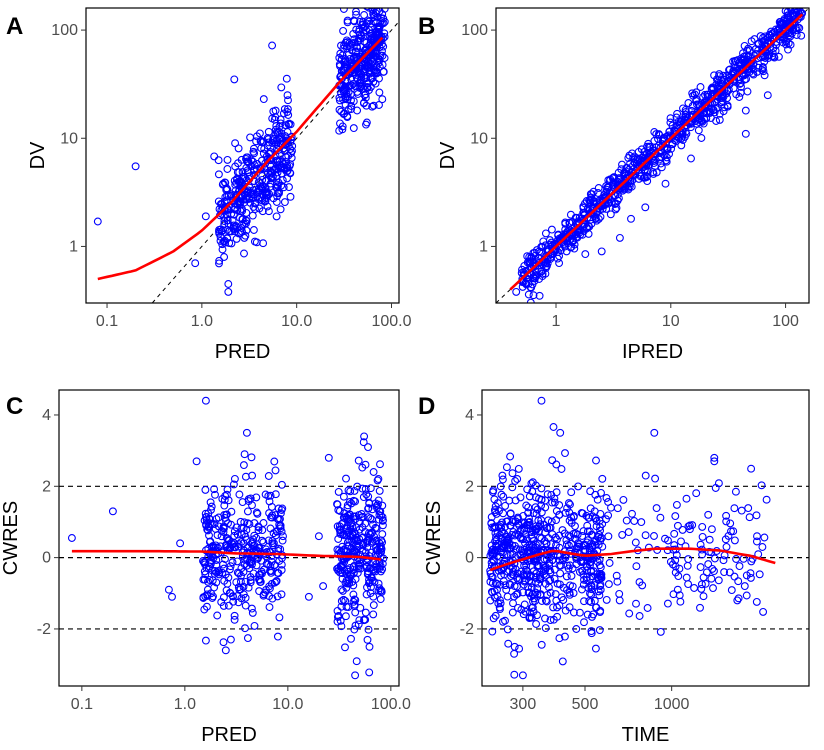  I want to click on y-axis-title: CWRES, so click(434, 538).